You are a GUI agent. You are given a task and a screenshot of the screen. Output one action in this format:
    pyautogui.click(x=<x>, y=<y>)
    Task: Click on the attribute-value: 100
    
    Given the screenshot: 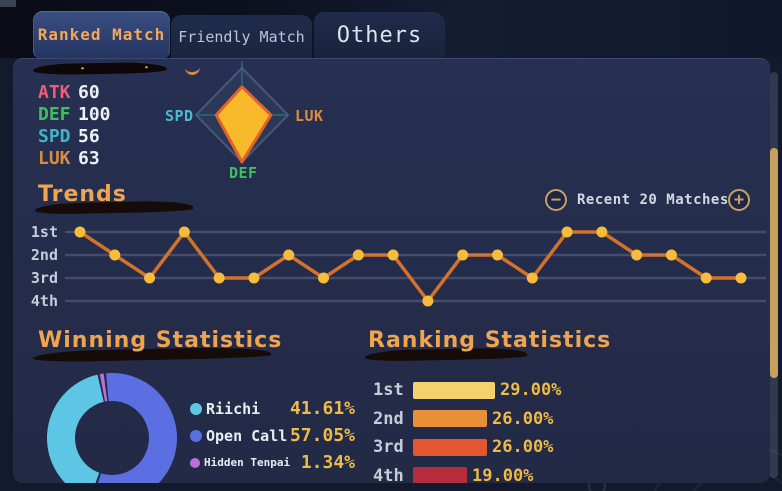 What is the action you would take?
    pyautogui.click(x=94, y=114)
    